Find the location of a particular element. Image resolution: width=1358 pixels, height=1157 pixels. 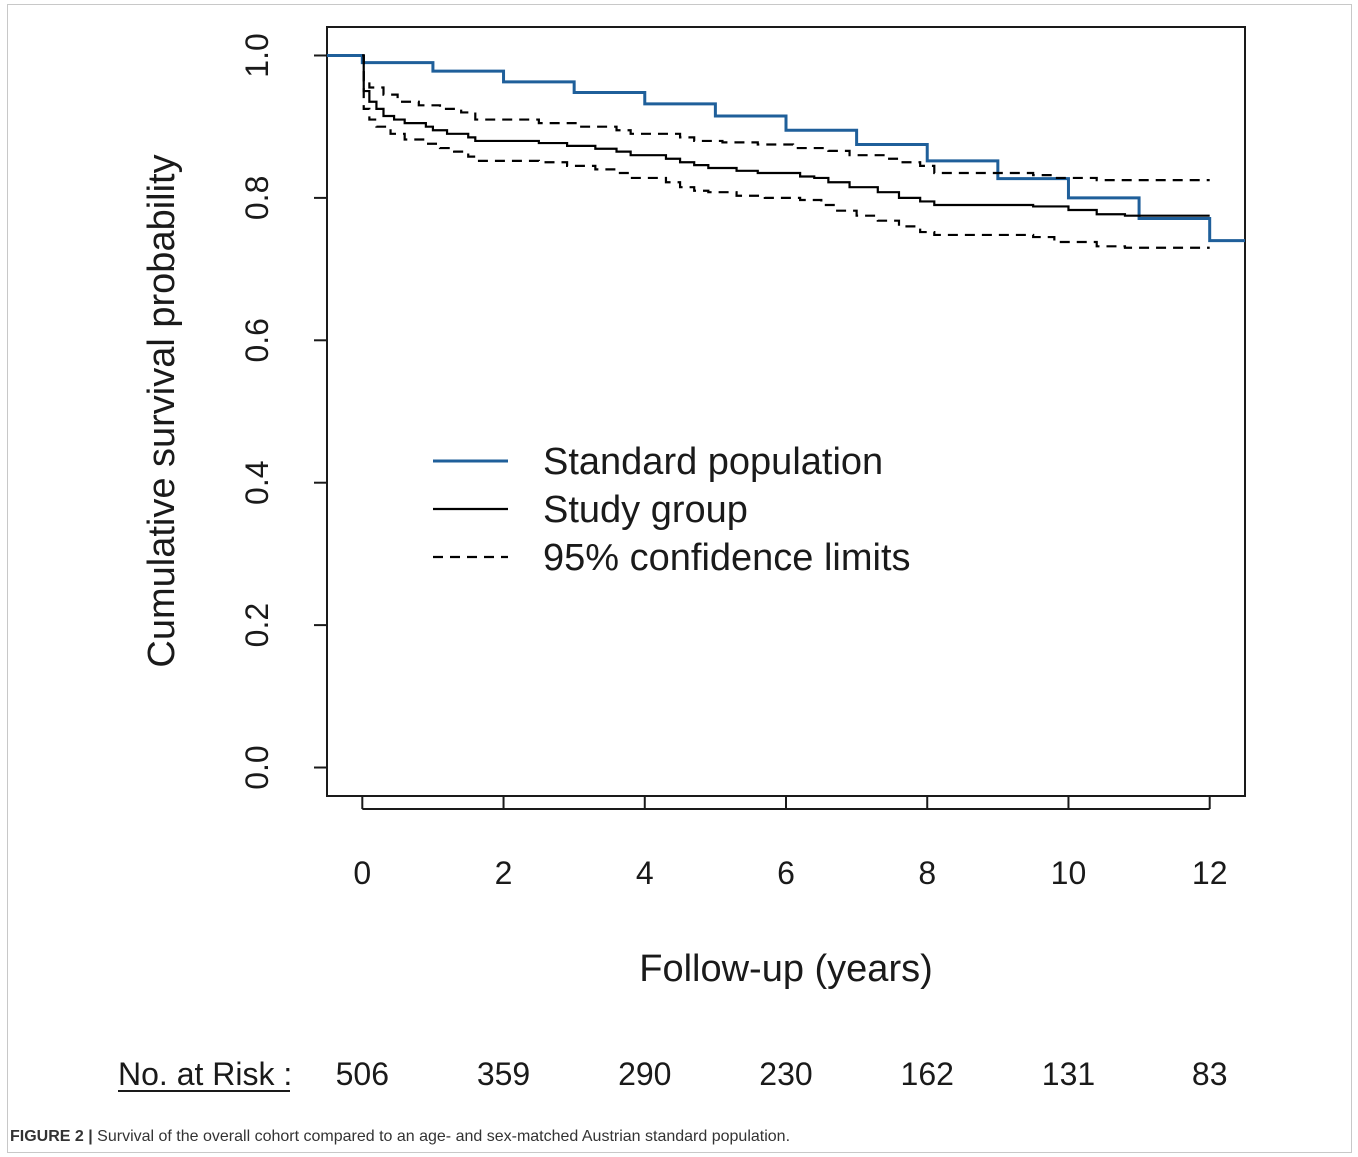

caption-label: FIGURE 2 | is located at coordinates (51, 1136).